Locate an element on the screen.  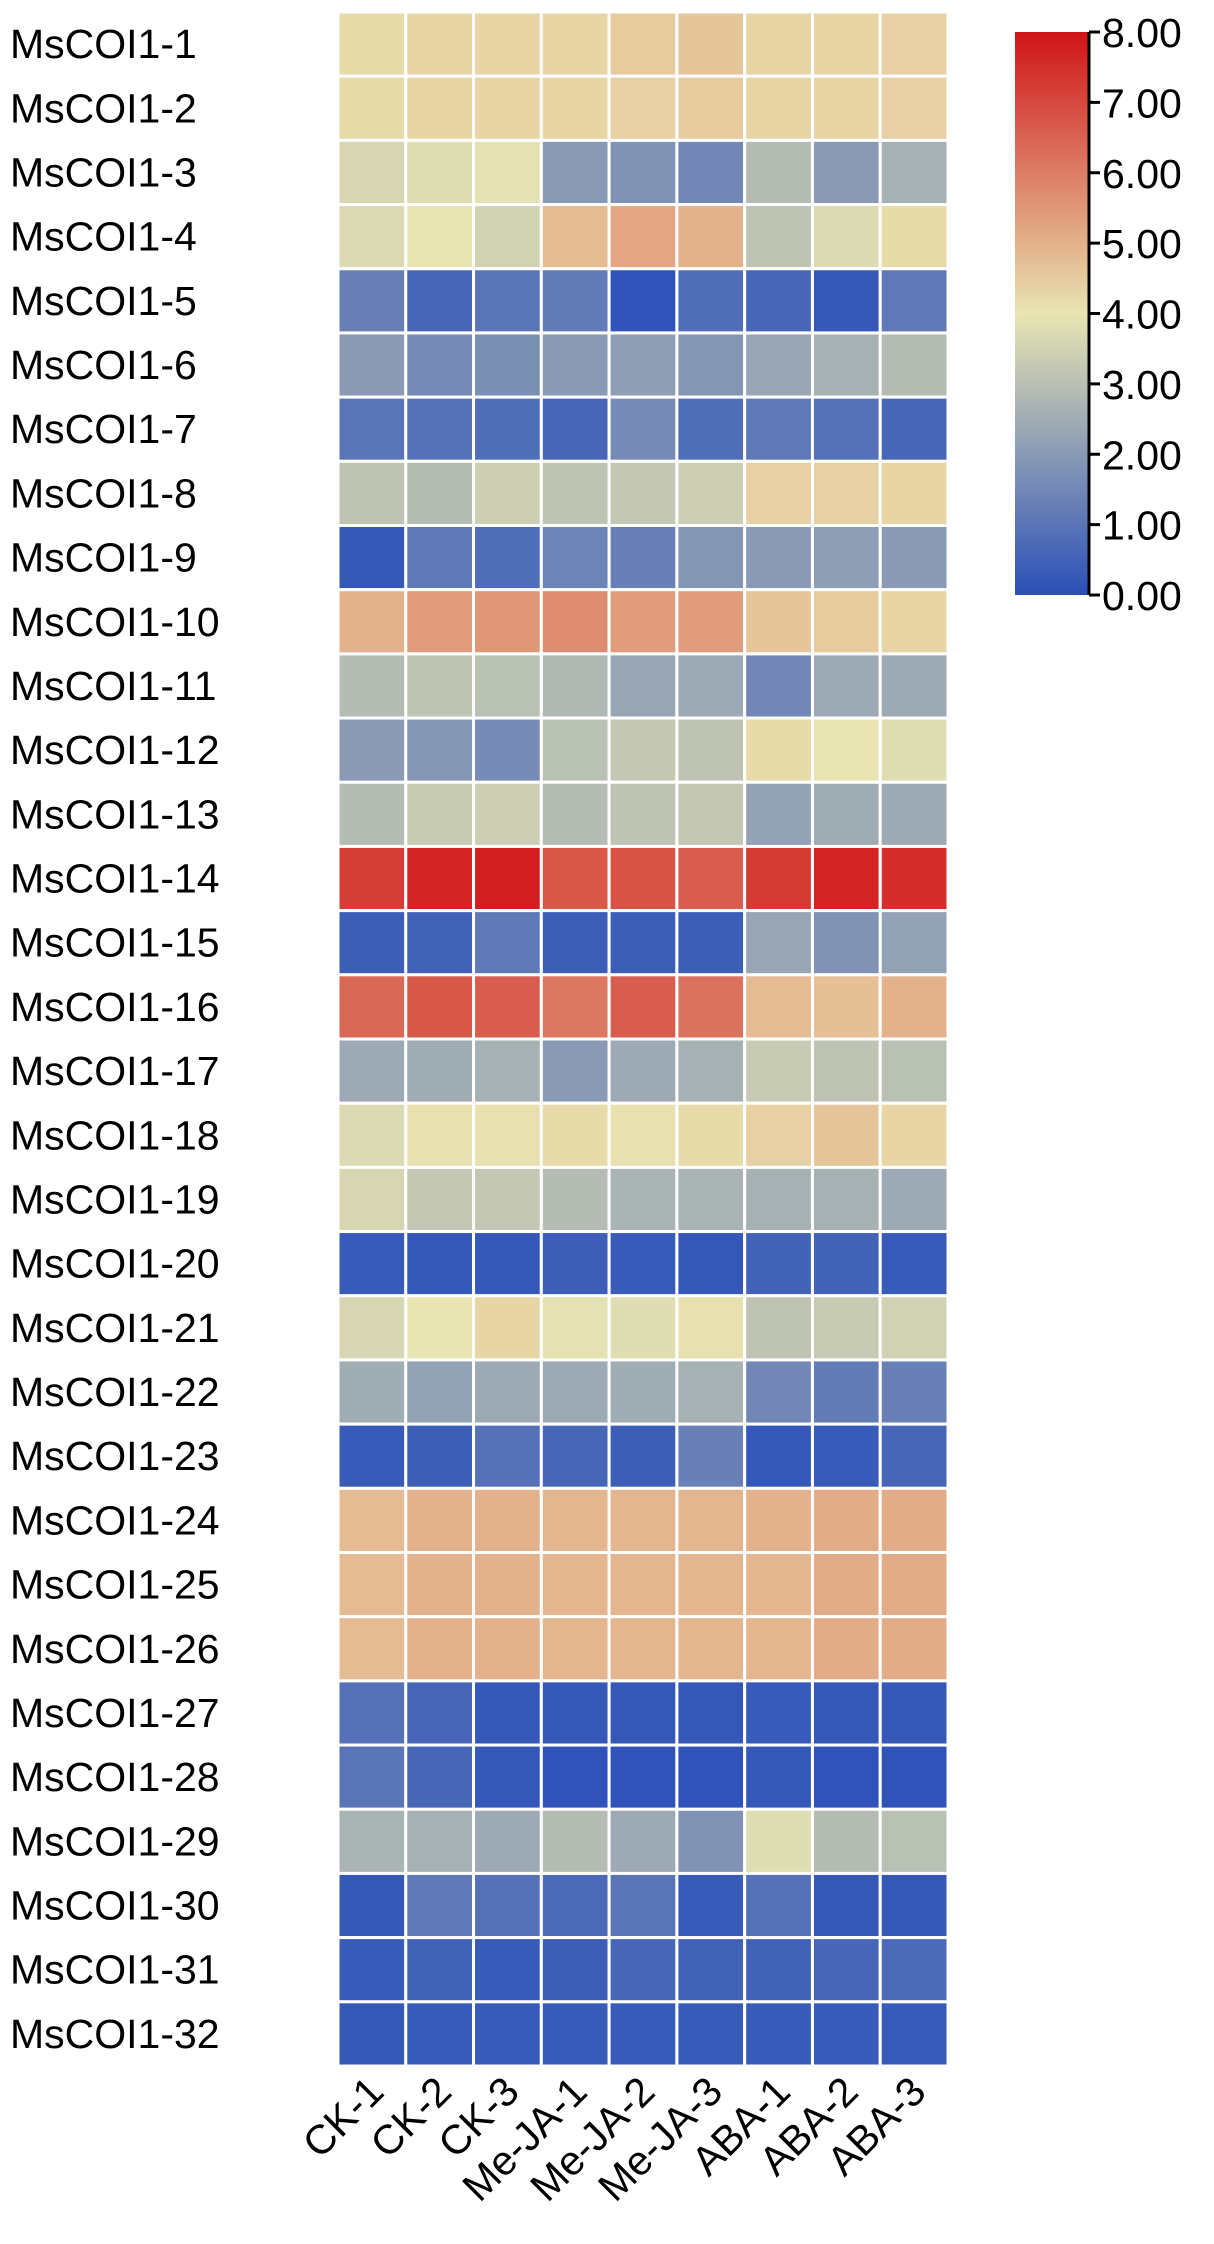
color-legend-tick-label: 7.00 is located at coordinates (1142, 103).